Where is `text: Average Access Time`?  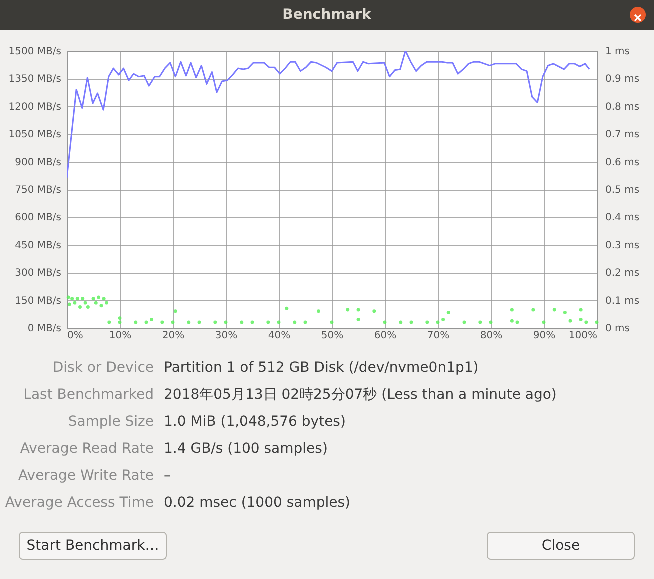
text: Average Access Time is located at coordinates (79, 502).